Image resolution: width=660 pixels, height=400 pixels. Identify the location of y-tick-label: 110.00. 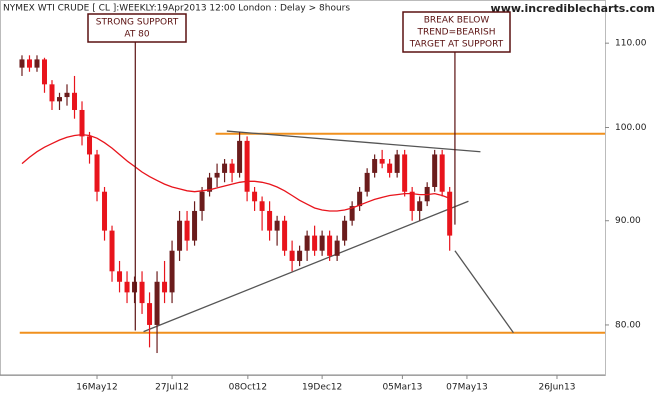
(631, 44).